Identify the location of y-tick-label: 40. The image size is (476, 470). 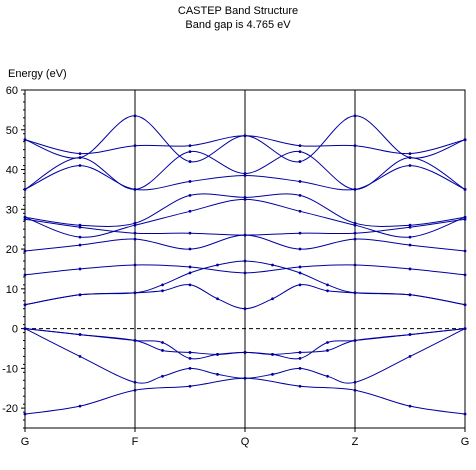
(12, 171).